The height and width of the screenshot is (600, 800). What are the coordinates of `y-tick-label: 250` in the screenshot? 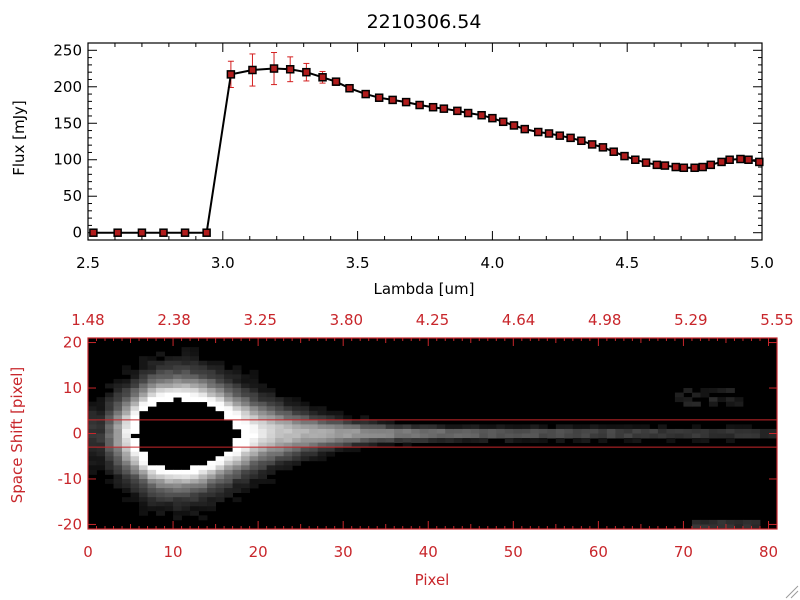 It's located at (67, 50).